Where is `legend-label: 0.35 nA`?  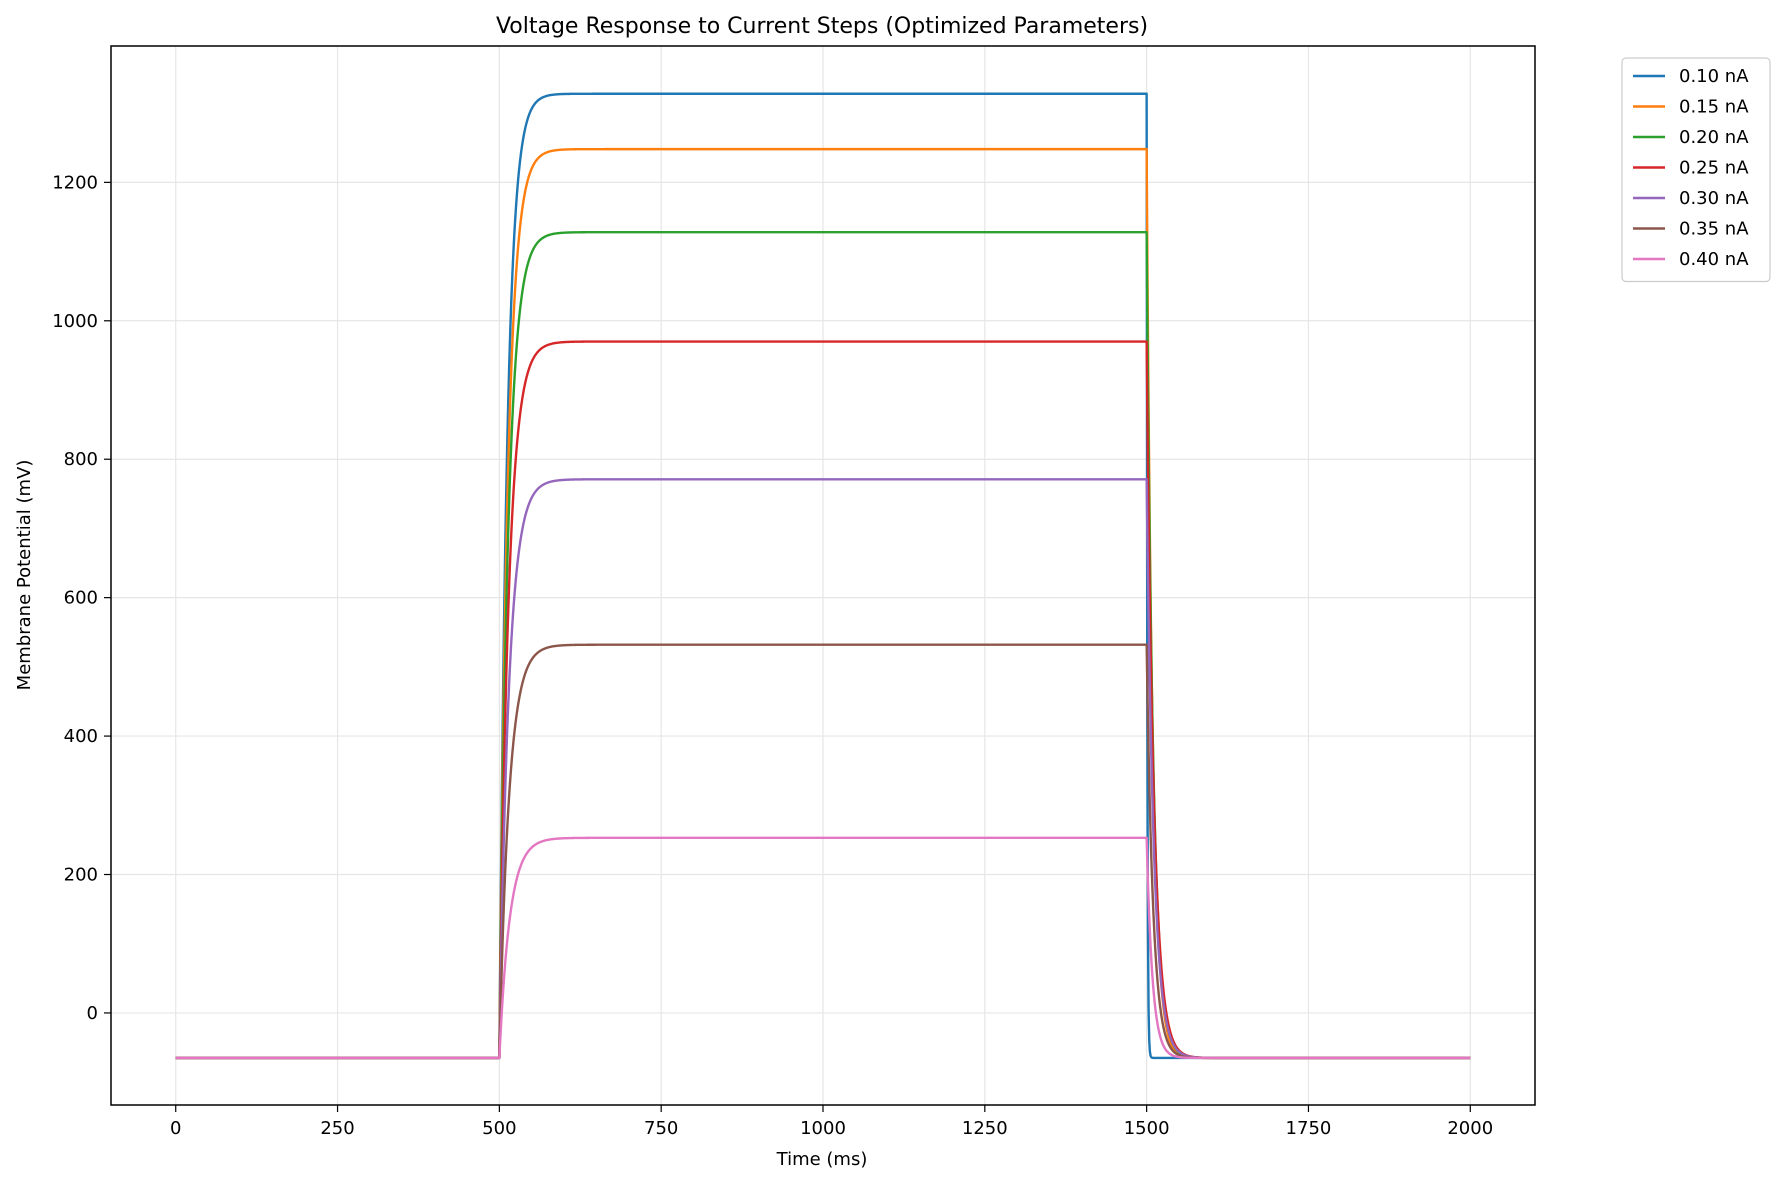 legend-label: 0.35 nA is located at coordinates (1714, 229).